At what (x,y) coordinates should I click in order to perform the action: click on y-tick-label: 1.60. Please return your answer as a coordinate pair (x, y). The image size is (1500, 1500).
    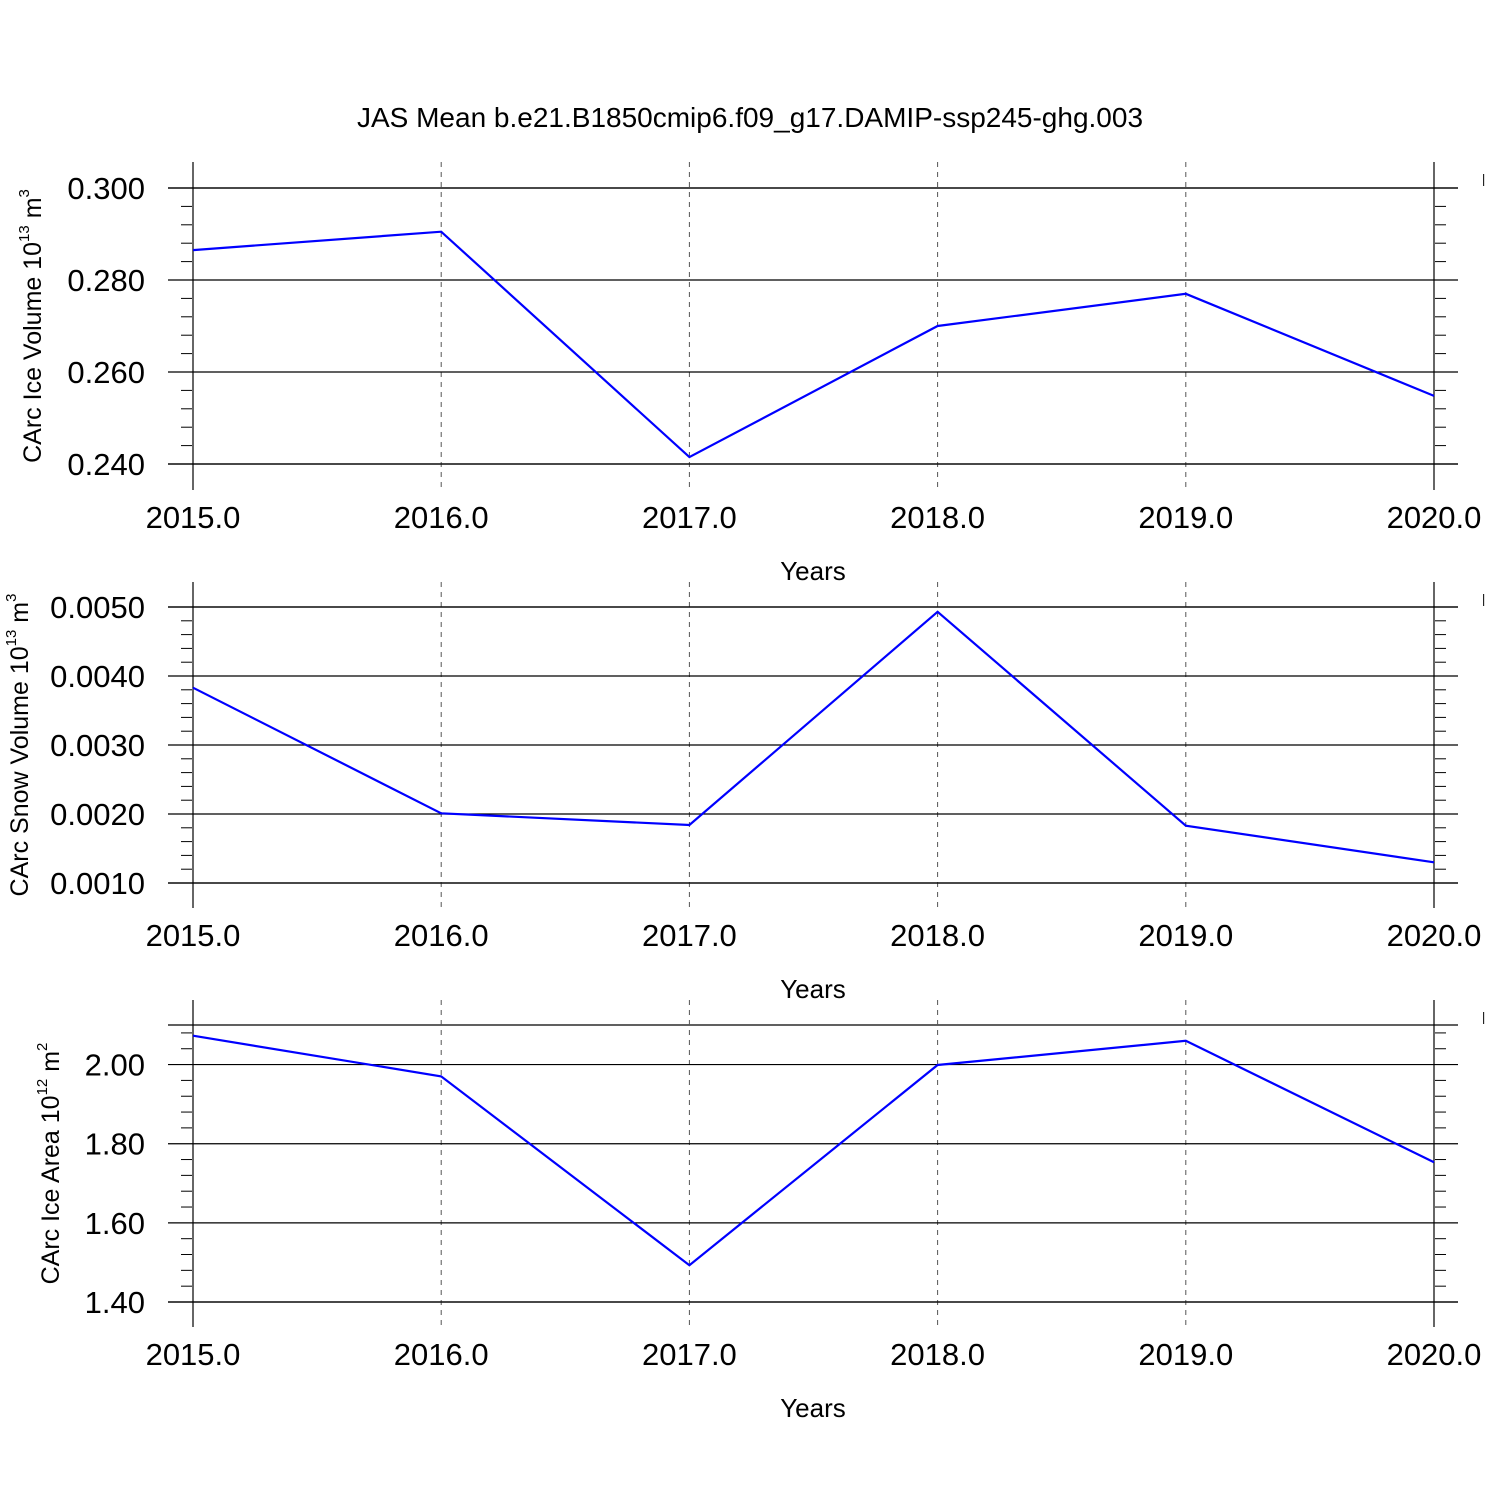
    Looking at the image, I should click on (115, 1223).